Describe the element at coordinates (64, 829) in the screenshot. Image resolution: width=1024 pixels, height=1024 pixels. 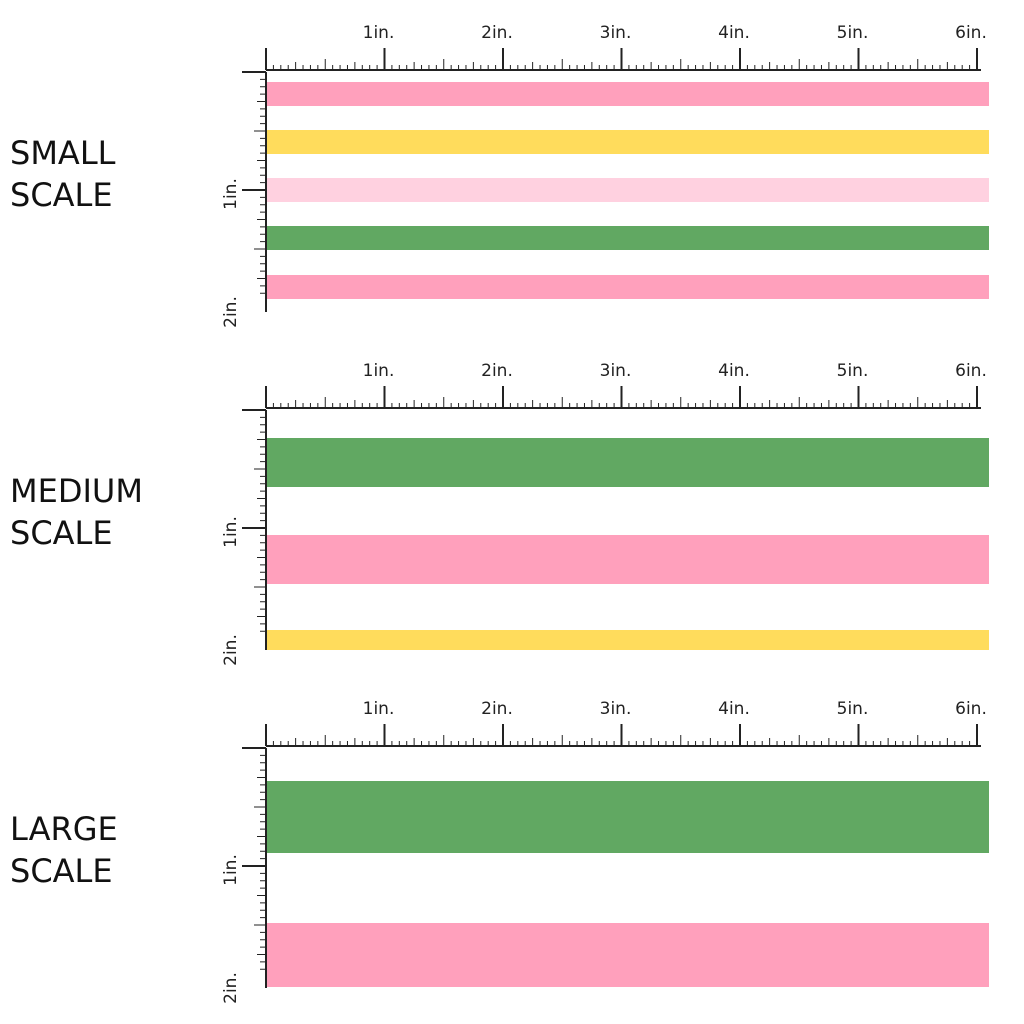
I see `scale-label-line1: LARGE` at that location.